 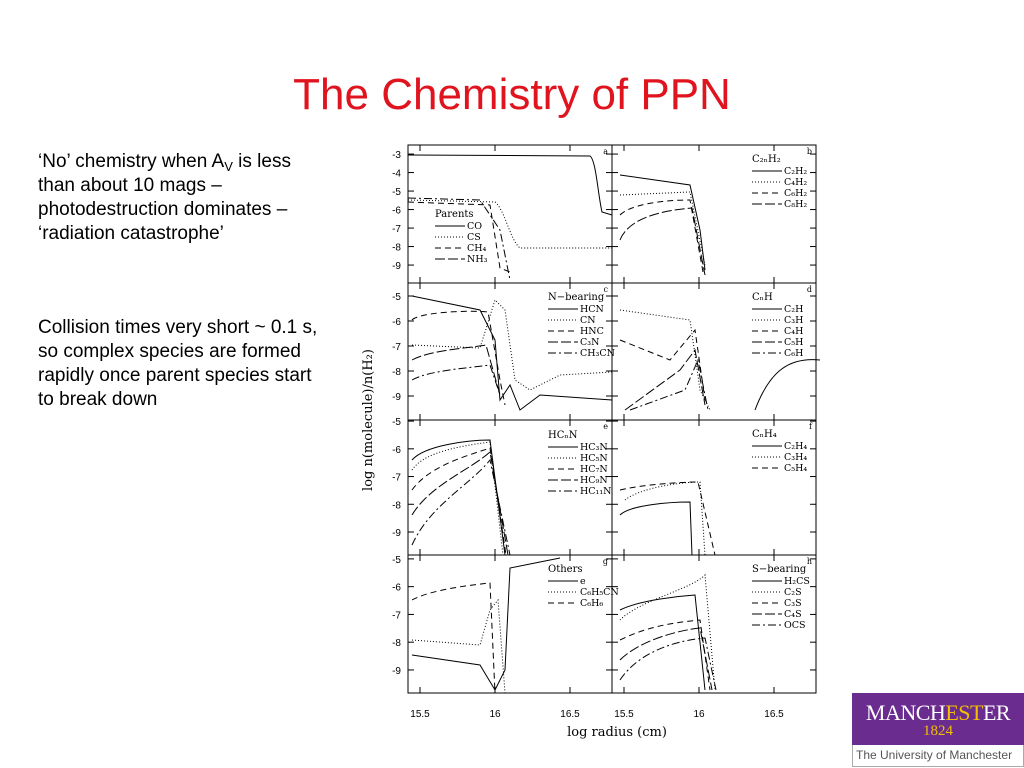 I want to click on legend-label: C₆H₆, so click(x=591, y=603).